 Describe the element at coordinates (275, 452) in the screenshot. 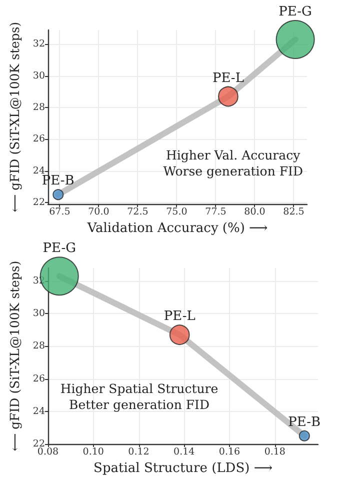

I see `x-tick-label: 0.18` at that location.